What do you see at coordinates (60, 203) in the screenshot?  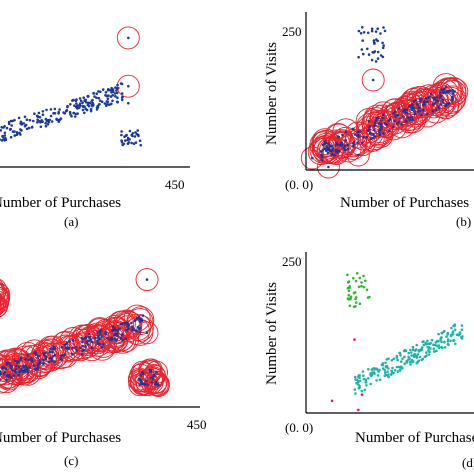 I see `panel-a-x-axis-label: Number of Purchases` at bounding box center [60, 203].